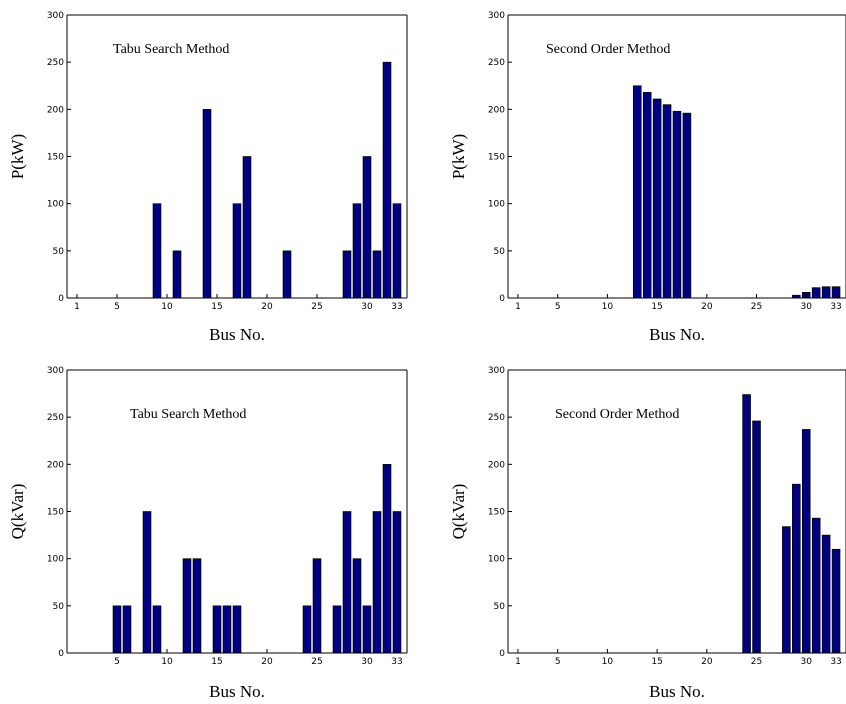 This screenshot has width=846, height=704. Describe the element at coordinates (188, 414) in the screenshot. I see `chart-title: Tabu Search Method` at that location.